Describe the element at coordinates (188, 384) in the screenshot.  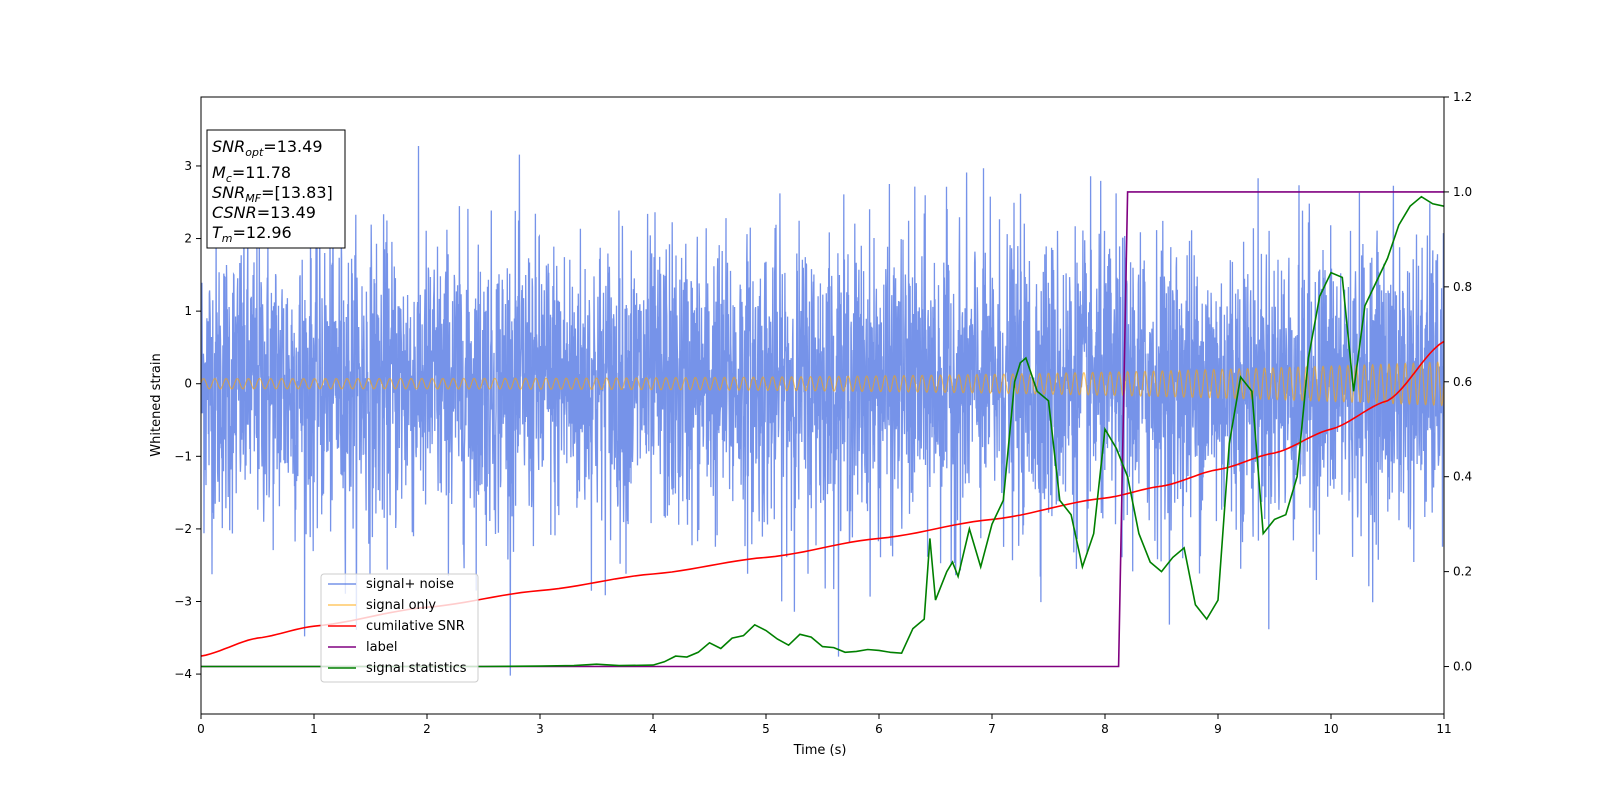
I see `y-left-tick-label: 0` at that location.